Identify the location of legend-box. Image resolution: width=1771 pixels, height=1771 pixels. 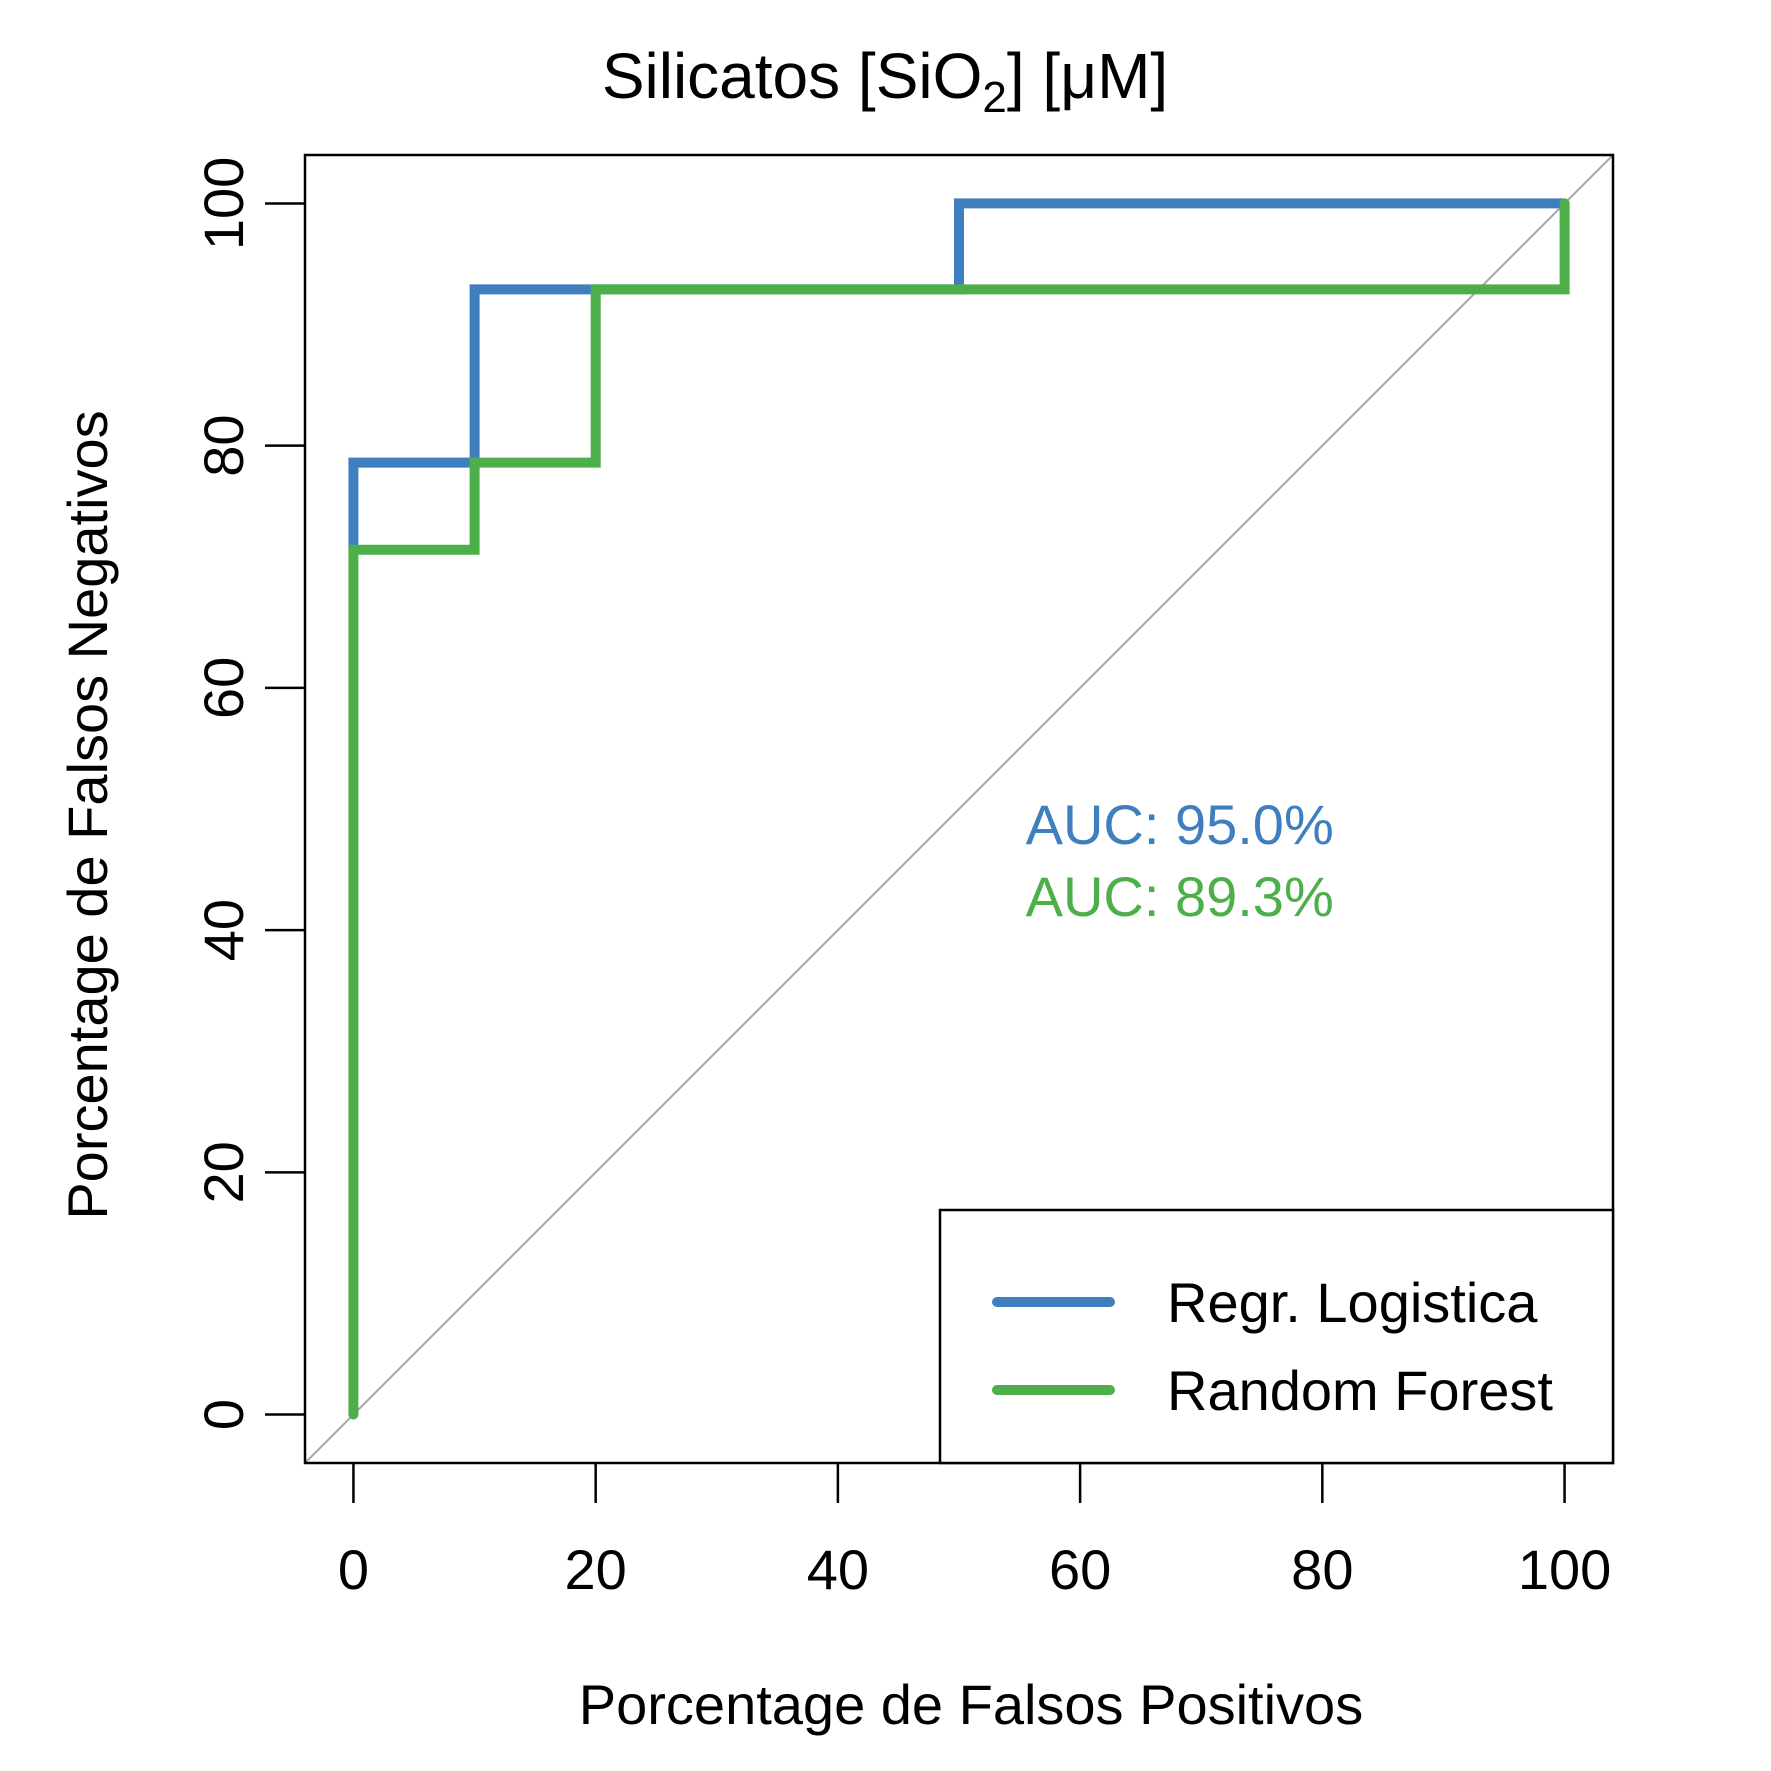
(1276, 1336).